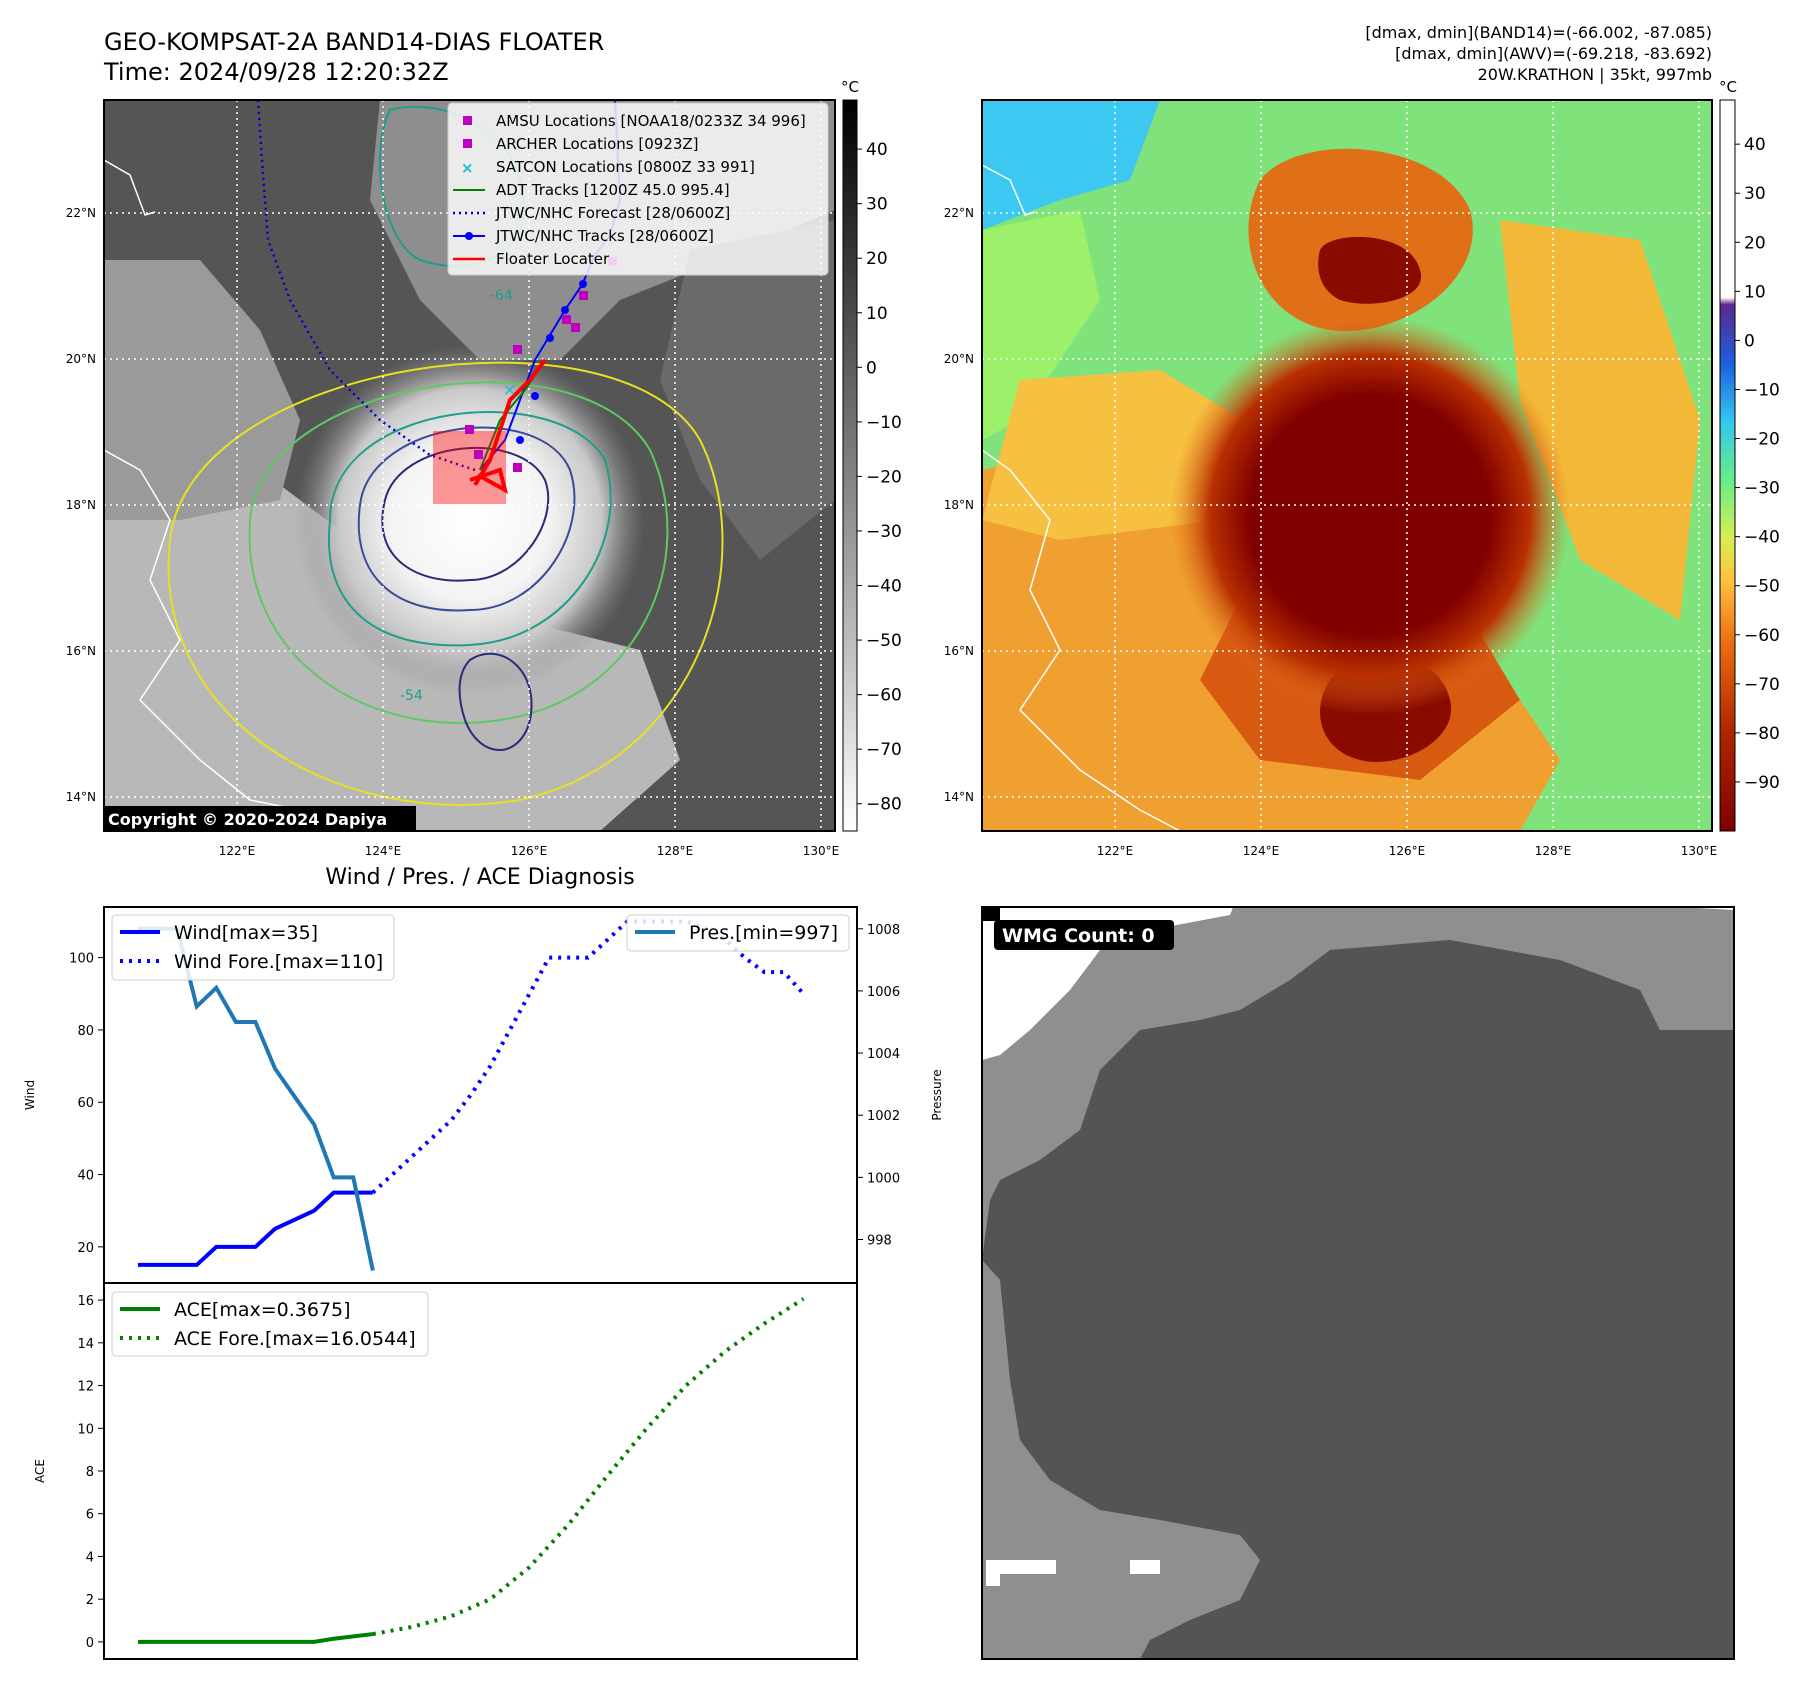 Image resolution: width=1797 pixels, height=1690 pixels. I want to click on ace-y-tick-label: 14, so click(85, 1344).